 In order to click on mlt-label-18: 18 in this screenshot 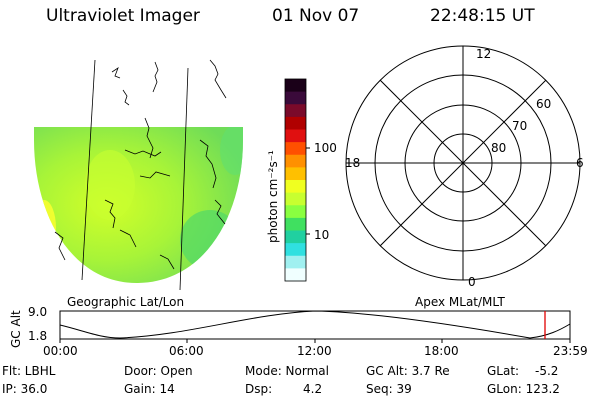, I will do `click(353, 163)`.